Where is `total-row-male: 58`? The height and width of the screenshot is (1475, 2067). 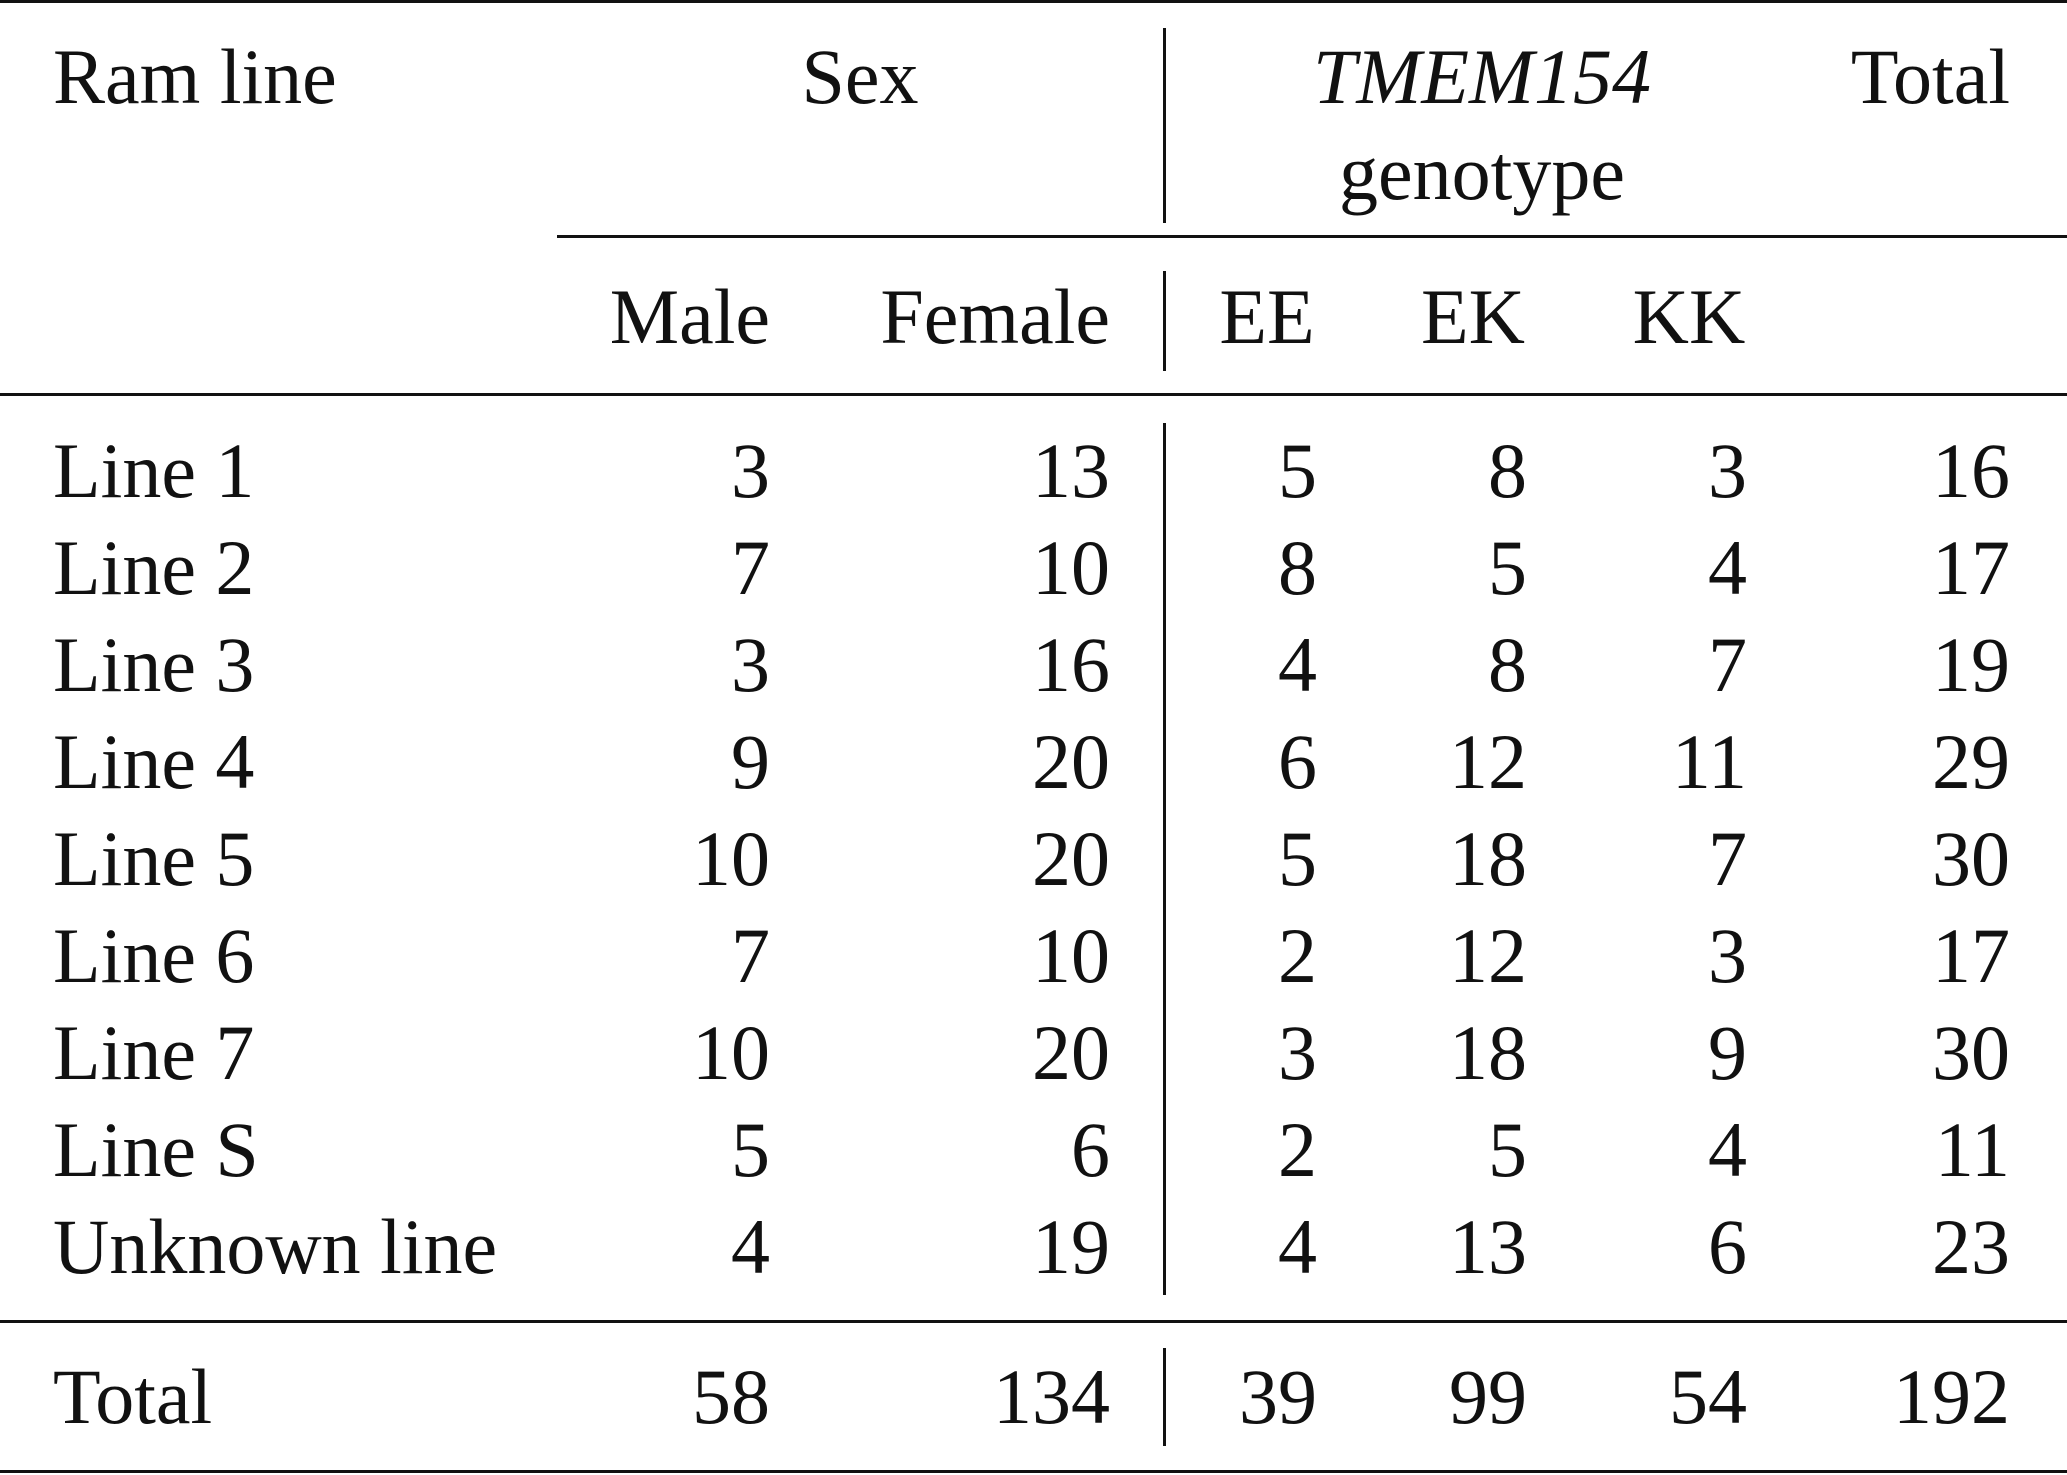
total-row-male: 58 is located at coordinates (731, 1396).